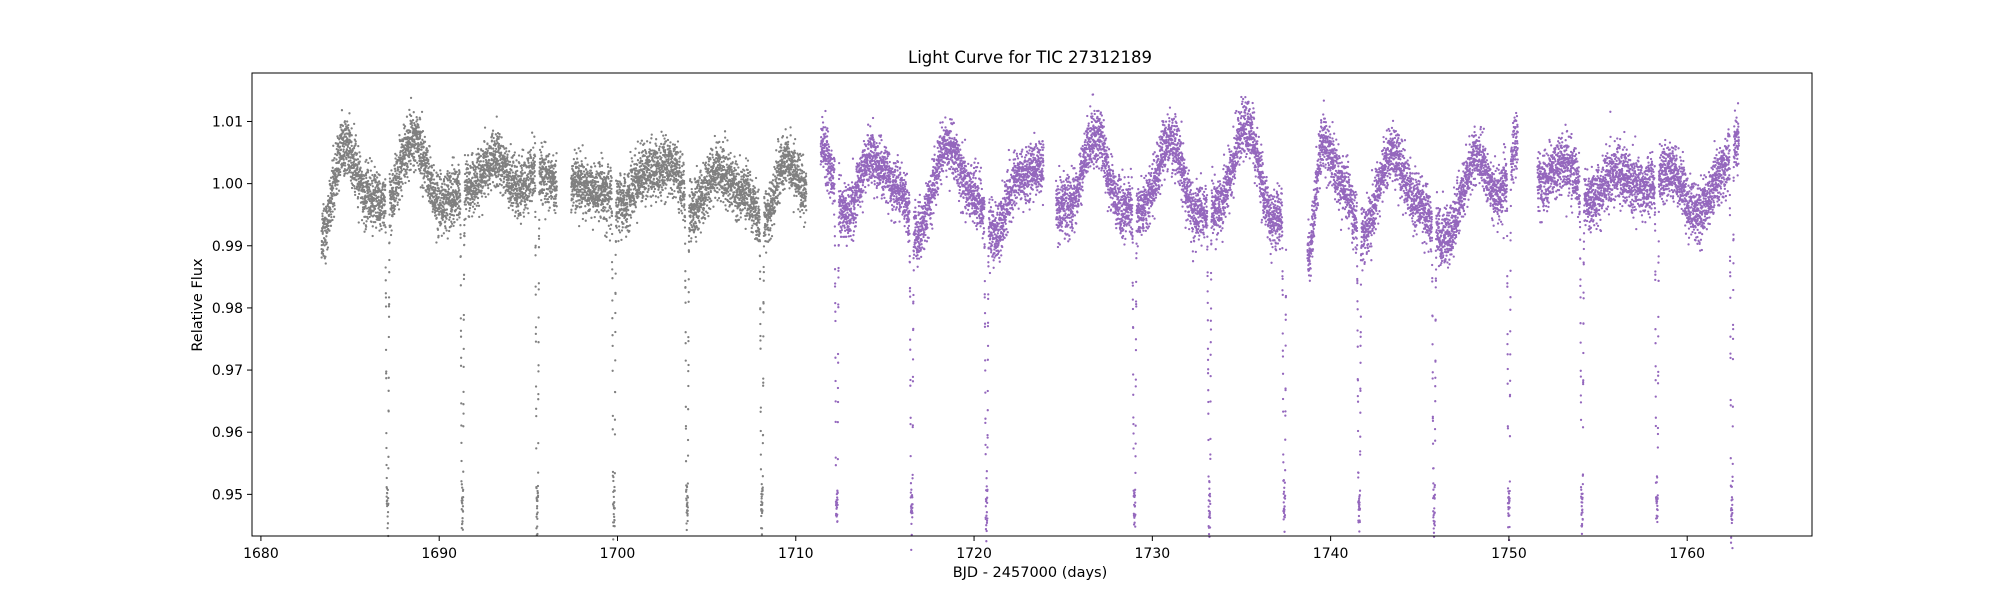 The height and width of the screenshot is (600, 2000). What do you see at coordinates (796, 554) in the screenshot?
I see `x-tick-label-1710: 1710` at bounding box center [796, 554].